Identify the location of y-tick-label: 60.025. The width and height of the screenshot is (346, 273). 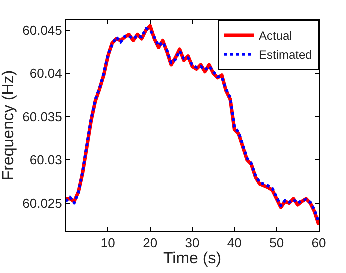
(42, 203).